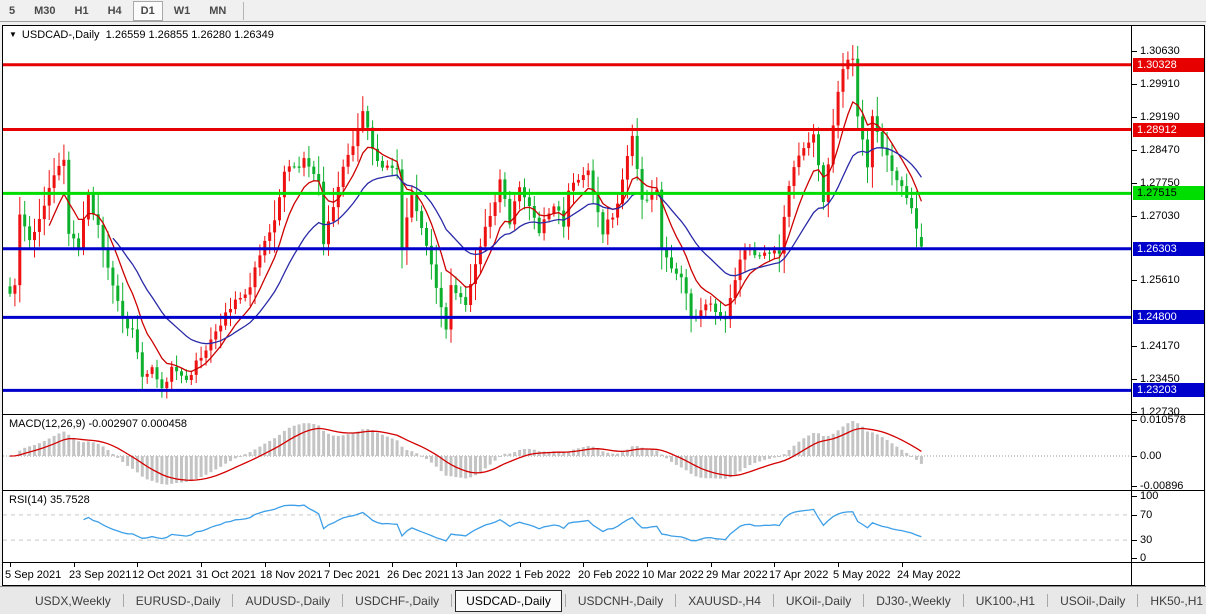 The image size is (1206, 614). Describe the element at coordinates (737, 575) in the screenshot. I see `date-label: 29 Mar 2022` at that location.